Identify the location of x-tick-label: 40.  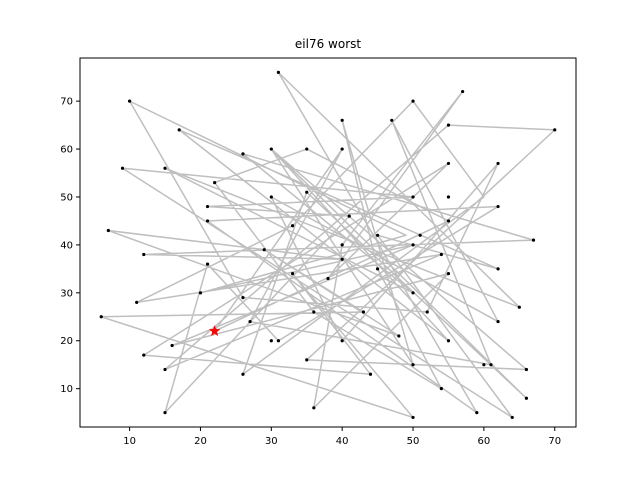
(342, 441).